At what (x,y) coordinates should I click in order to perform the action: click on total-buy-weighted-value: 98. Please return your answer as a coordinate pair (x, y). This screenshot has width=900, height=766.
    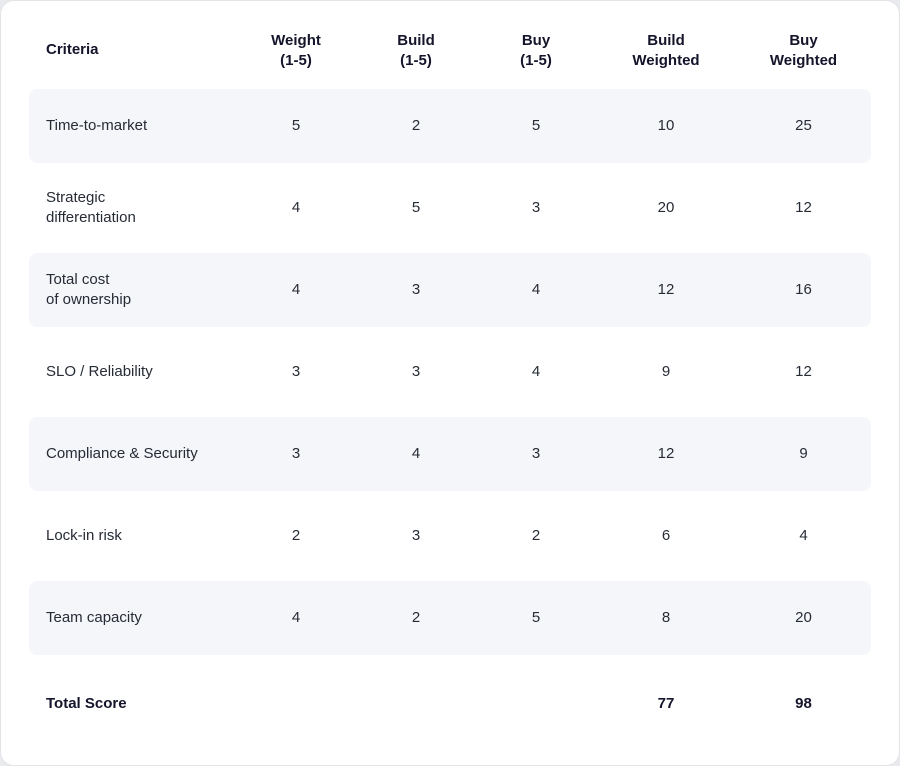
    Looking at the image, I should click on (803, 703).